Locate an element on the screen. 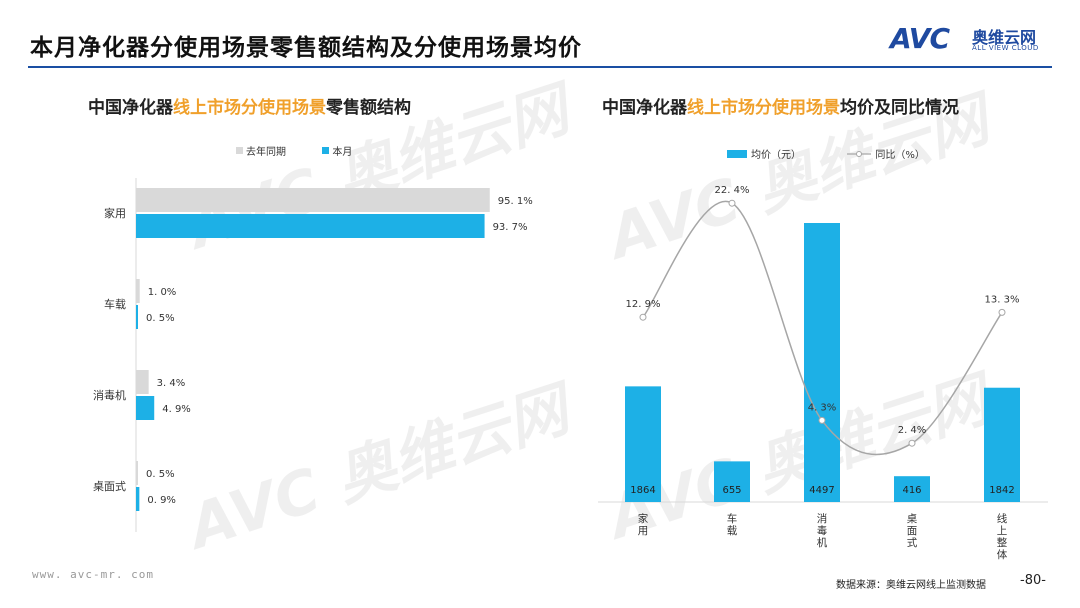 This screenshot has height=608, width=1080. data-label: 1. 0% is located at coordinates (162, 292).